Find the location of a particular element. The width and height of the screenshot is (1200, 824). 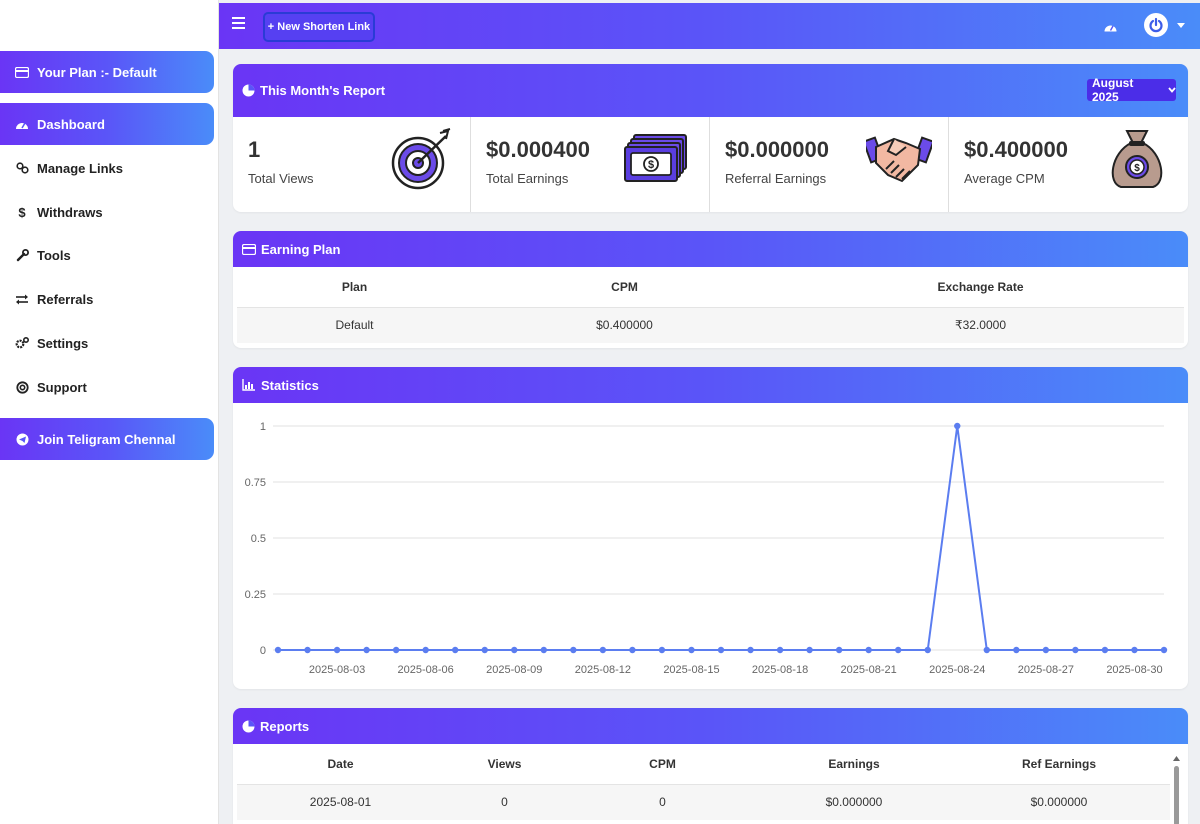

sidebar-item-label: Dashboard is located at coordinates (71, 124).